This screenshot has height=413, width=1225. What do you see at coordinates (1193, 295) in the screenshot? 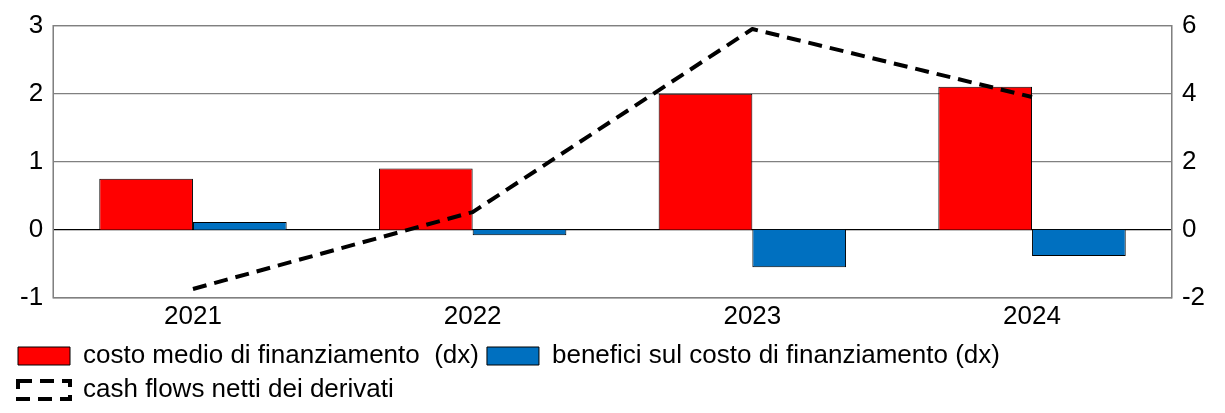
I see `y2-tick-label: -2` at bounding box center [1193, 295].